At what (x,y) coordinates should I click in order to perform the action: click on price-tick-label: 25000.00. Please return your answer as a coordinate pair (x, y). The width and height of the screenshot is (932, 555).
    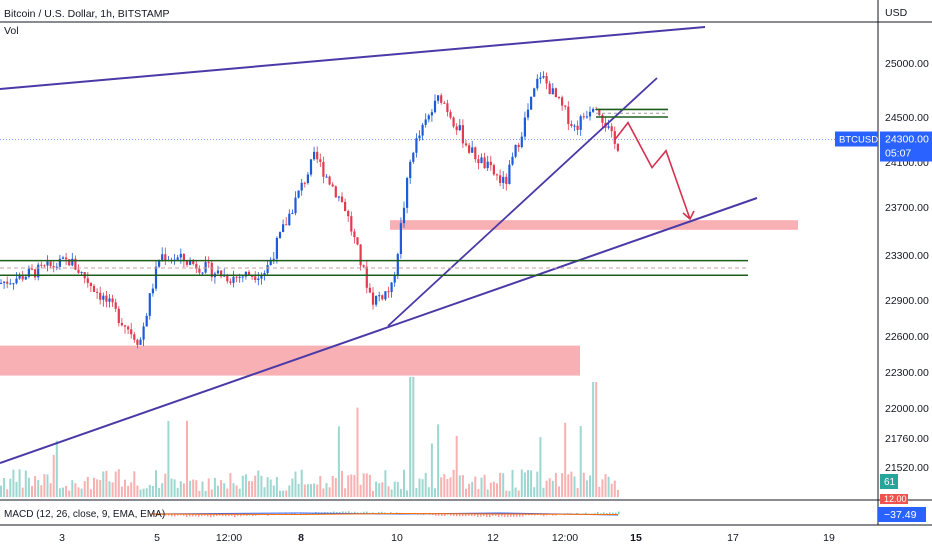
    Looking at the image, I should click on (907, 64).